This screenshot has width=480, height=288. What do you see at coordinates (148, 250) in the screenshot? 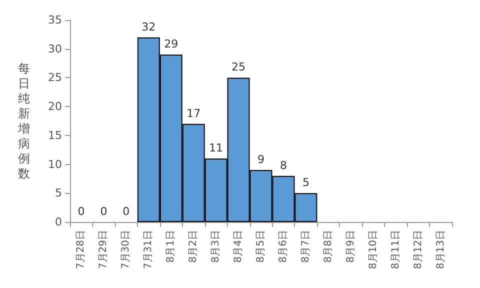
I see `x-tick-label: 7月31日` at bounding box center [148, 250].